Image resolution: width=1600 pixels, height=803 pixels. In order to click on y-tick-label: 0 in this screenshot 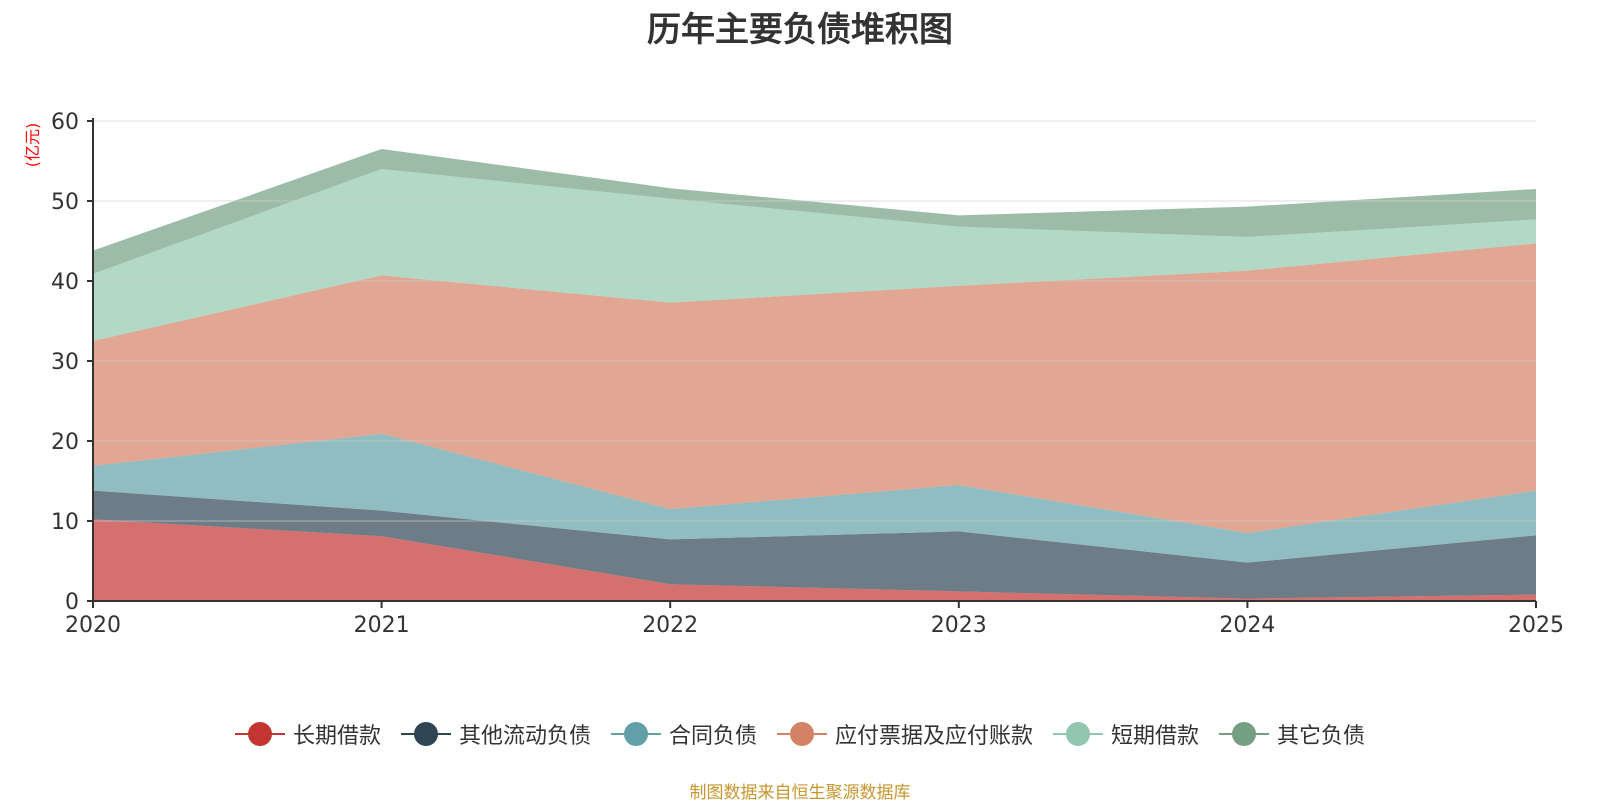, I will do `click(72, 602)`.